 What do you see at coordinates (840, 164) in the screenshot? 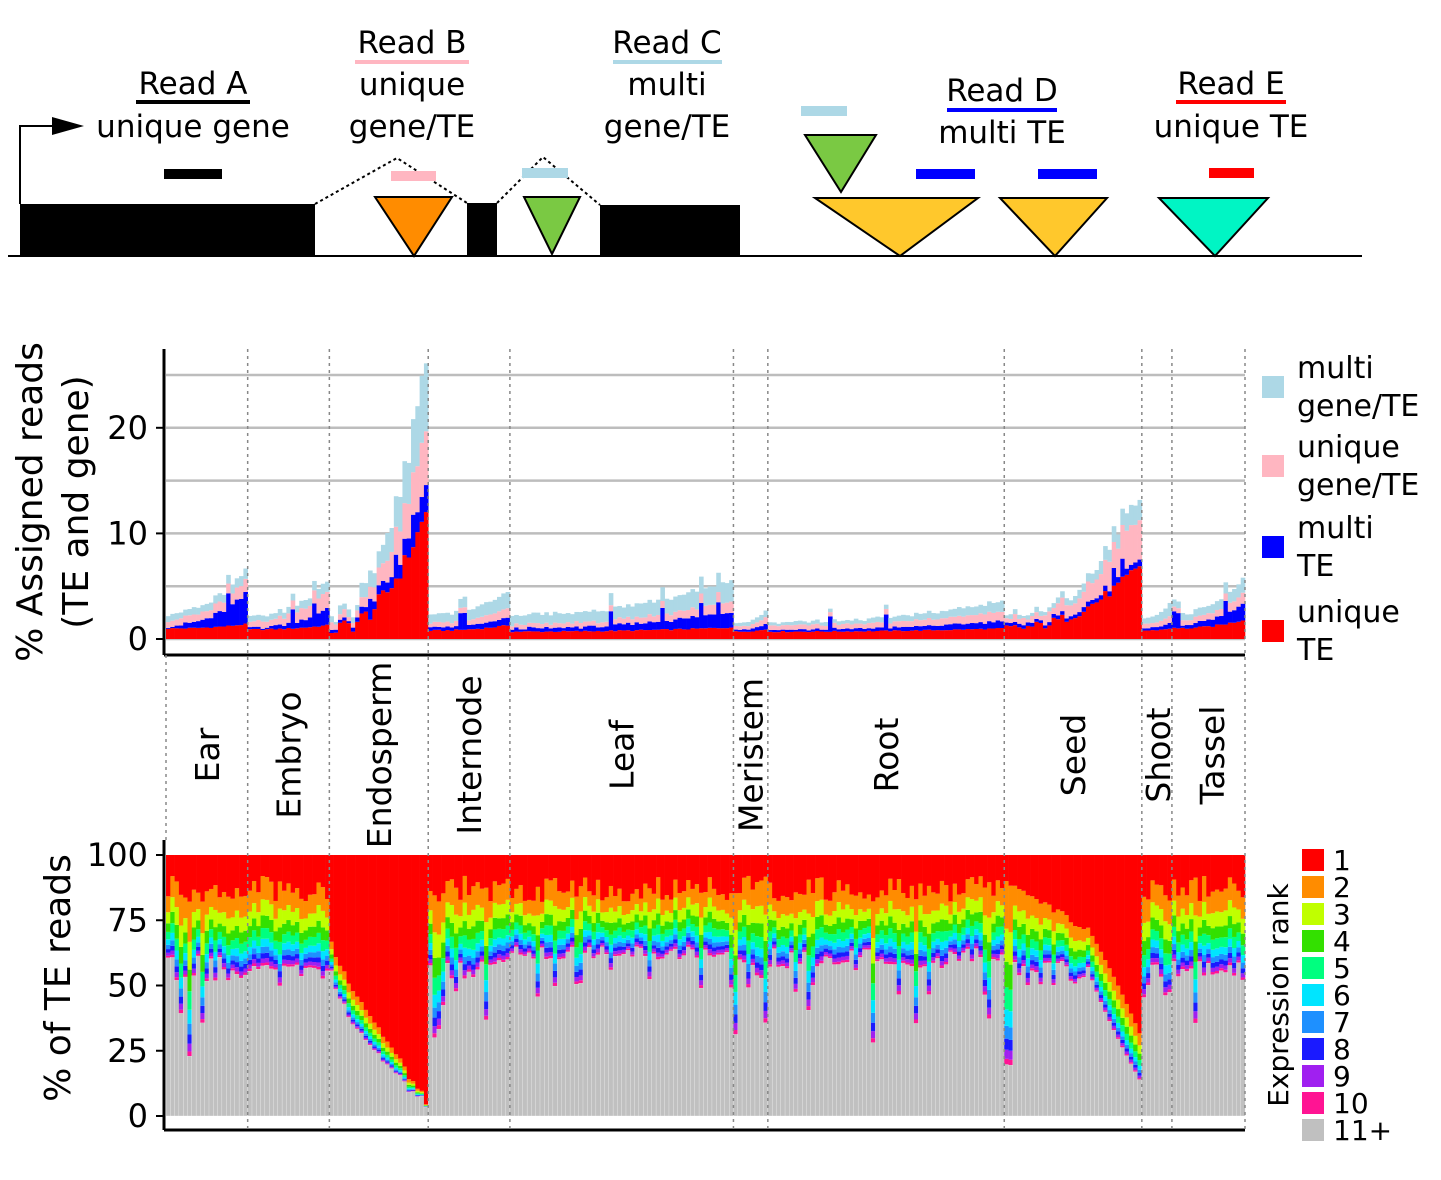
I see `te-triangle-green-nested` at bounding box center [840, 164].